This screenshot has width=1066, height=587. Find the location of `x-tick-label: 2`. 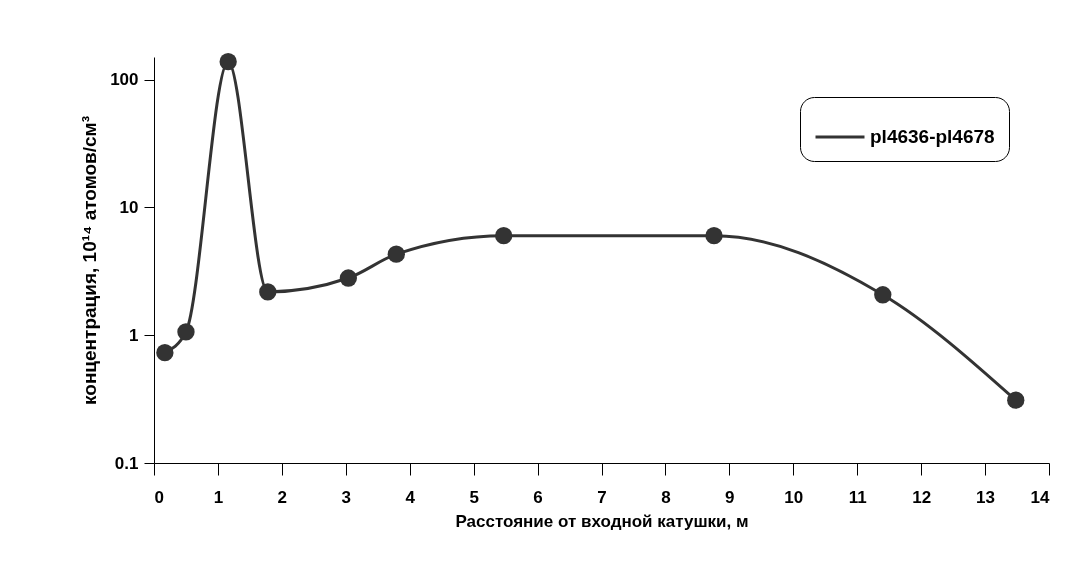

x-tick-label: 2 is located at coordinates (282, 497).